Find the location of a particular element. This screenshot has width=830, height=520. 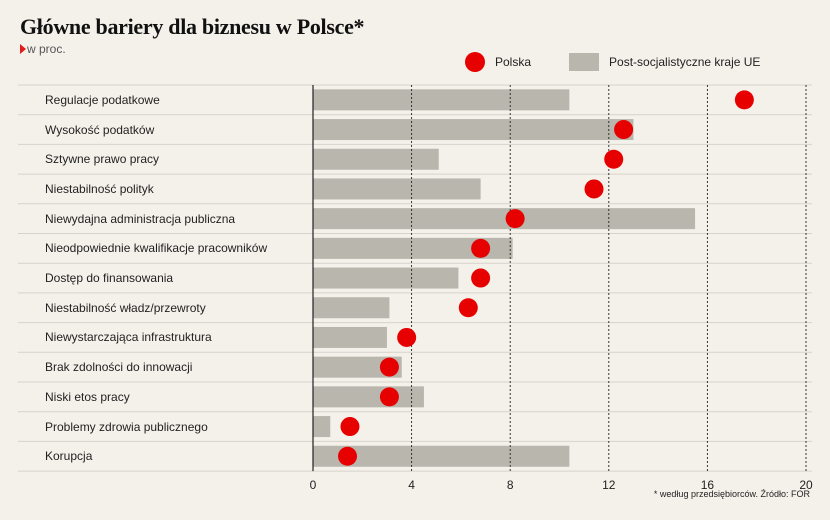

category-label: Problemy zdrowia publicznego is located at coordinates (126, 426).